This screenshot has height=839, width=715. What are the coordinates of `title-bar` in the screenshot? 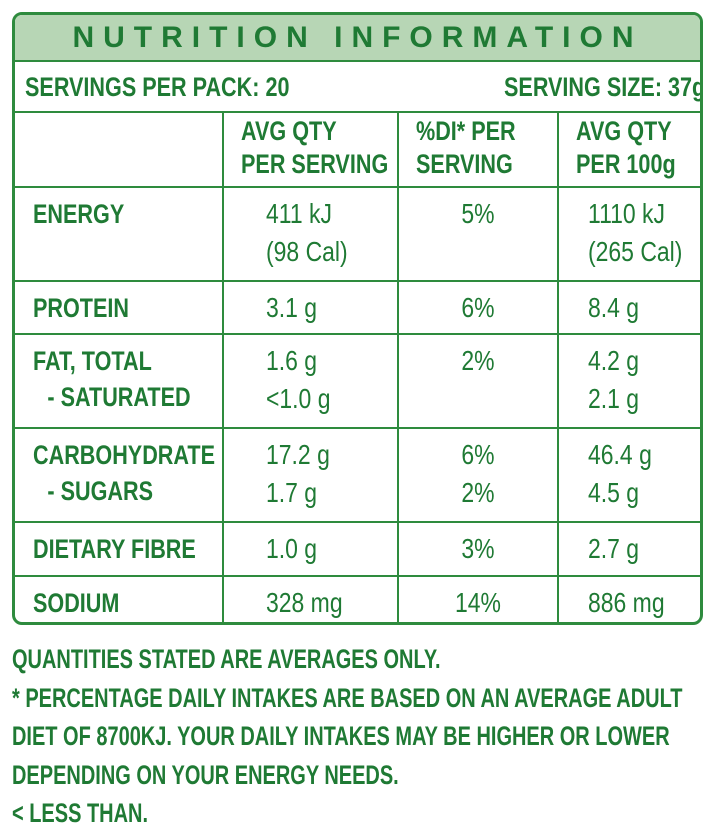 It's located at (357, 37).